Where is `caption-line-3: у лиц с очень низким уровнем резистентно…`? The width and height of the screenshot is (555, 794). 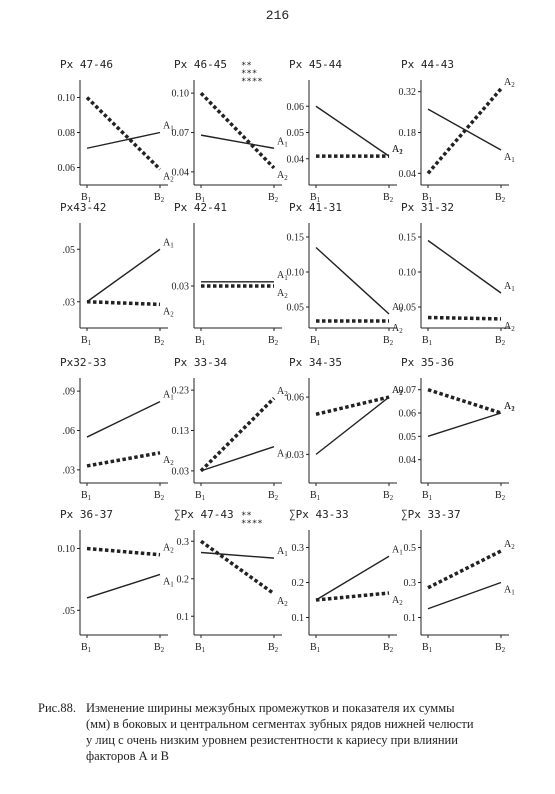 caption-line-3: у лиц с очень низким уровнем резистентно… is located at coordinates (272, 740).